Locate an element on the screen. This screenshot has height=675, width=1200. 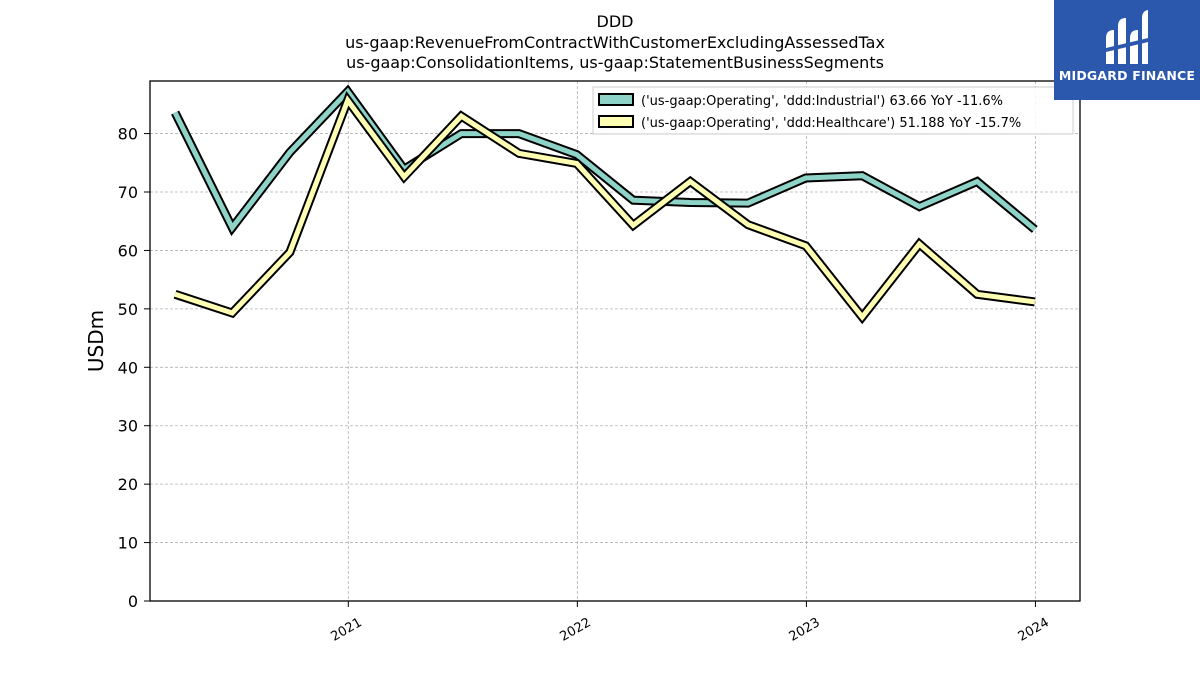
y-tick-label: 0 is located at coordinates (133, 601).